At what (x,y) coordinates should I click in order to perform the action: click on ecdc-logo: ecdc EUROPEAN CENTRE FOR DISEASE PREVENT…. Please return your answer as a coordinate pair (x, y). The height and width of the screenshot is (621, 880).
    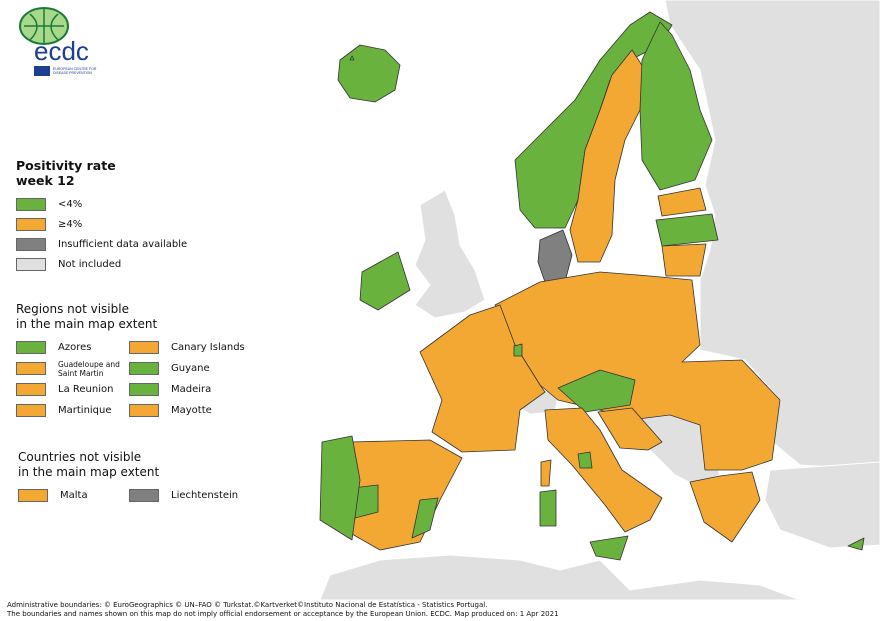
    Looking at the image, I should click on (62, 42).